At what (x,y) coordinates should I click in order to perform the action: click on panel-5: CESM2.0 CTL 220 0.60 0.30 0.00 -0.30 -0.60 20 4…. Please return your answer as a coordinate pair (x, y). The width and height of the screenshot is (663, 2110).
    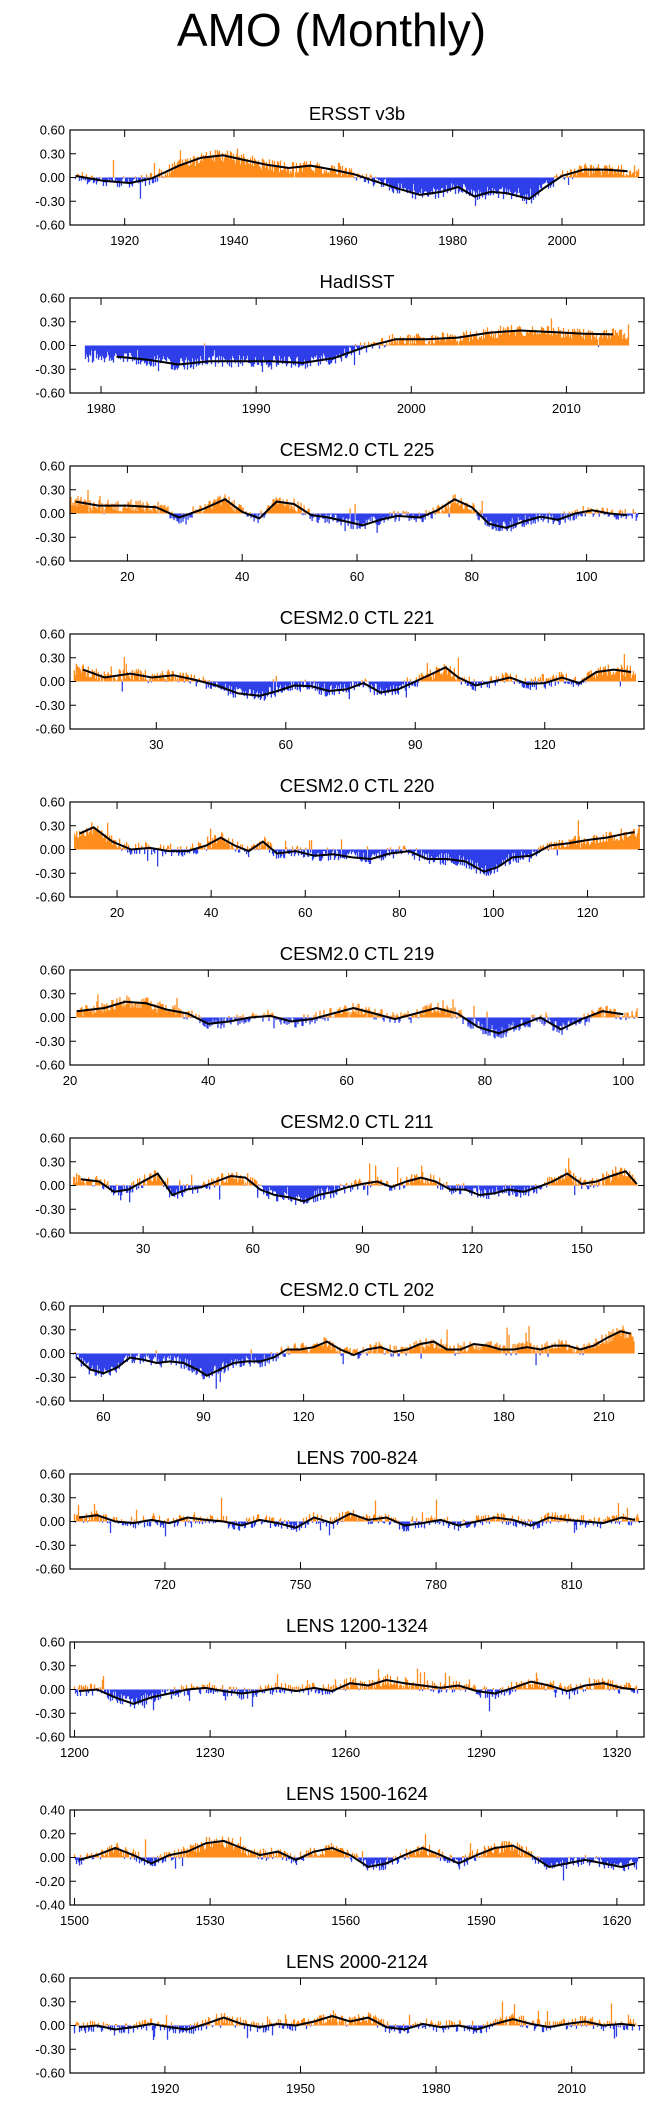
    Looking at the image, I should click on (340, 847).